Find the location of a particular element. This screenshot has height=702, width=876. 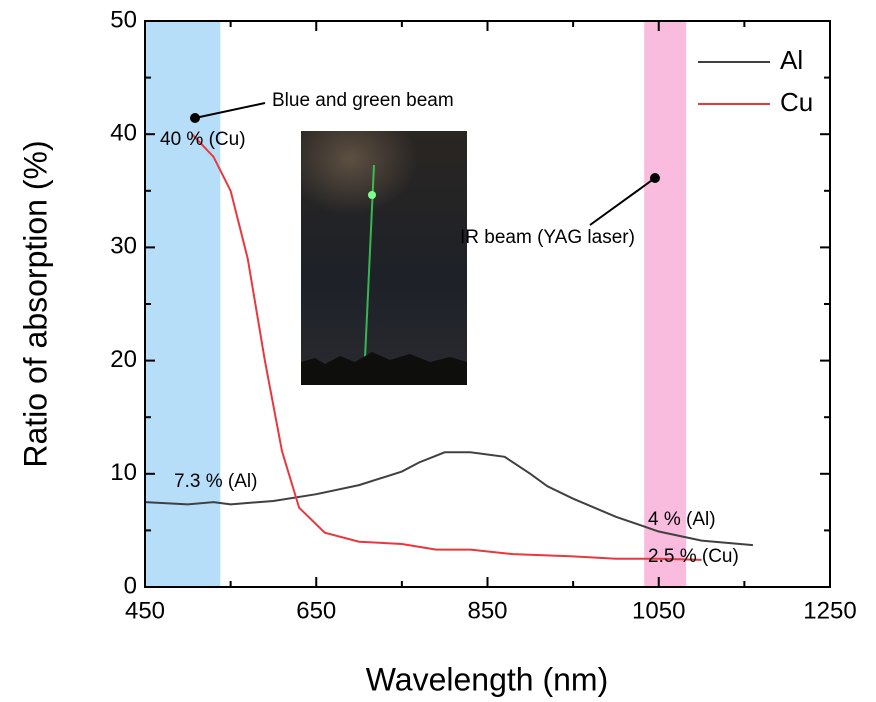

annotation: 2.5 % (Cu) is located at coordinates (693, 556).